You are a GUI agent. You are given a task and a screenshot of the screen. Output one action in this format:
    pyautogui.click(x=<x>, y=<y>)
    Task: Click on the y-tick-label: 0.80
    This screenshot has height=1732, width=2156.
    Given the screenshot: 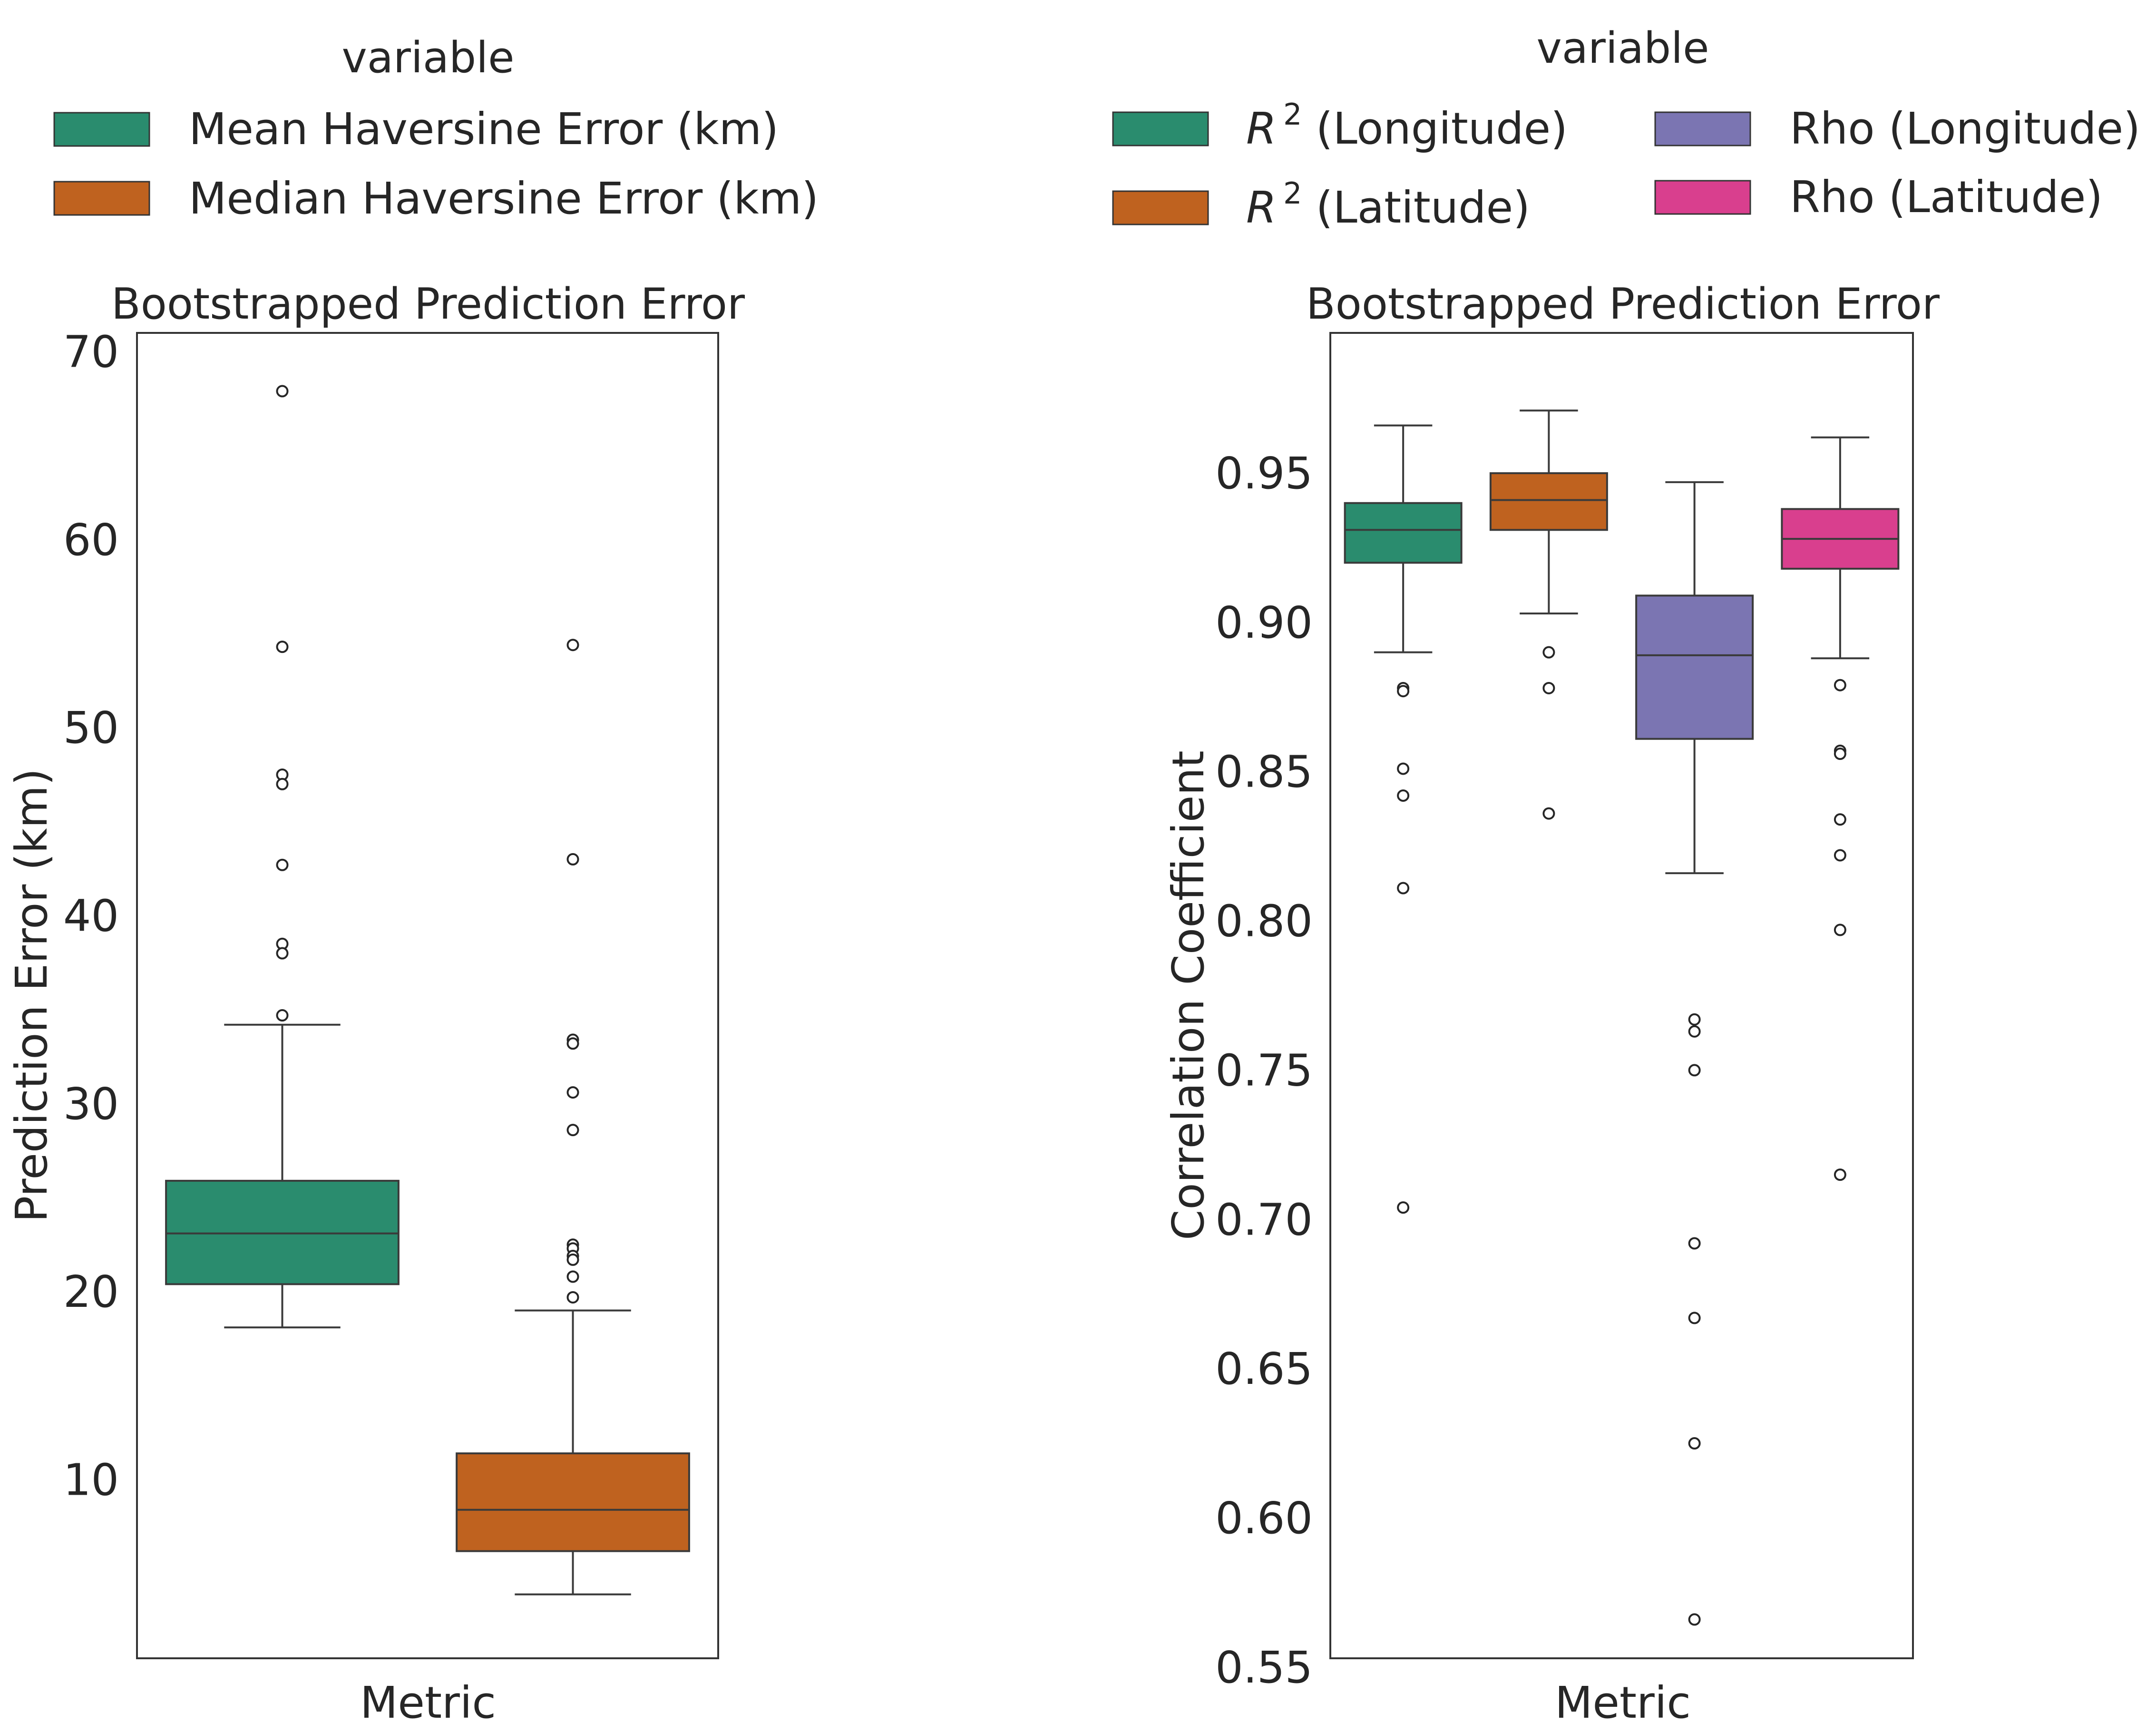 What is the action you would take?
    pyautogui.click(x=1264, y=921)
    